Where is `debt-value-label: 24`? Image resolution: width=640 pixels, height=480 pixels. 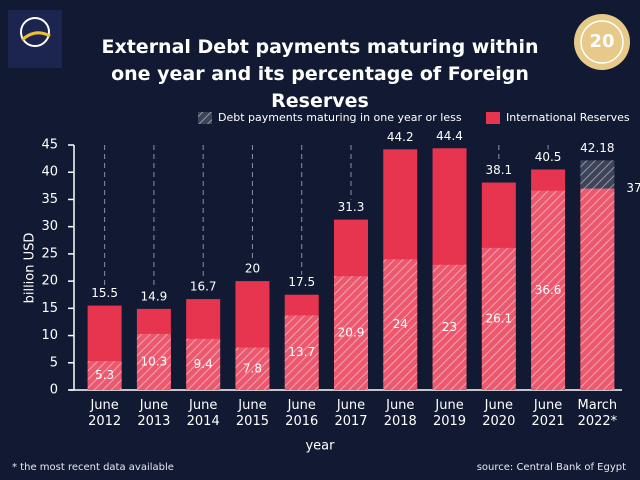 debt-value-label: 24 is located at coordinates (400, 324).